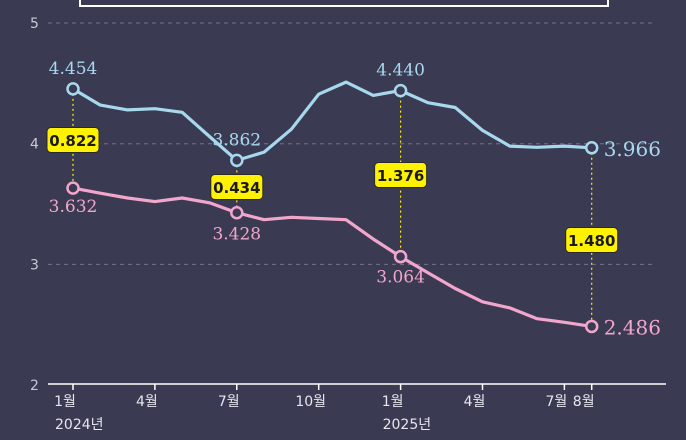 The height and width of the screenshot is (440, 686). I want to click on series-line-upper, so click(332, 121).